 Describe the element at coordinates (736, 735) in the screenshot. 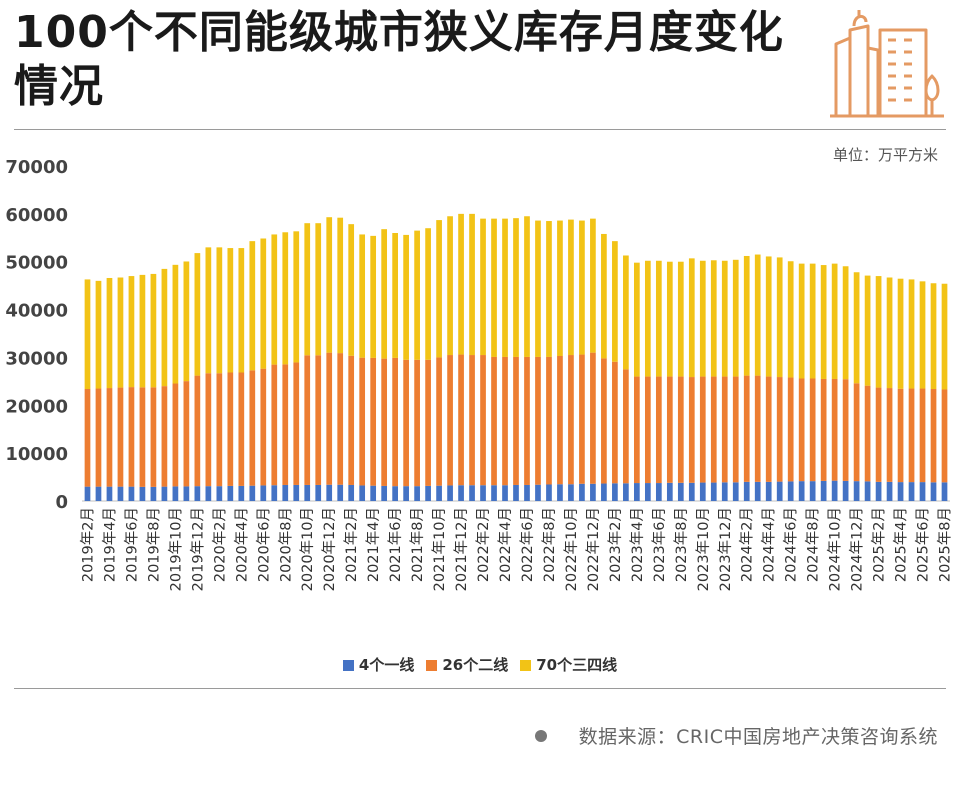

I see `source-note: 数据来源：CRIC中国房地产决策咨询系统` at that location.